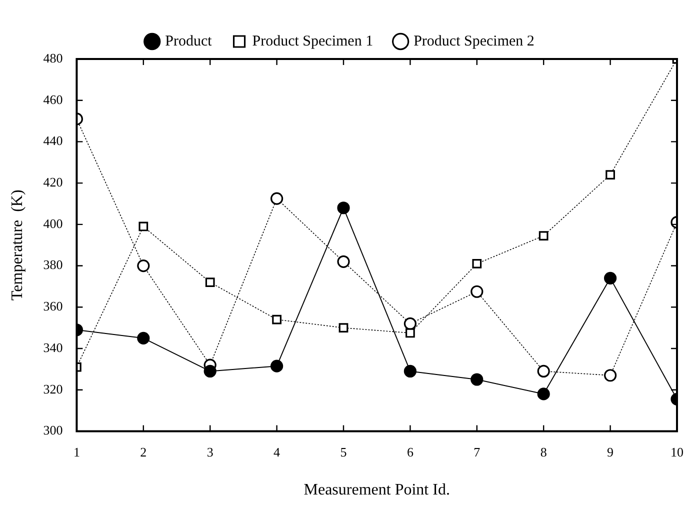  Describe the element at coordinates (53, 306) in the screenshot. I see `y-tick-label: 360` at that location.